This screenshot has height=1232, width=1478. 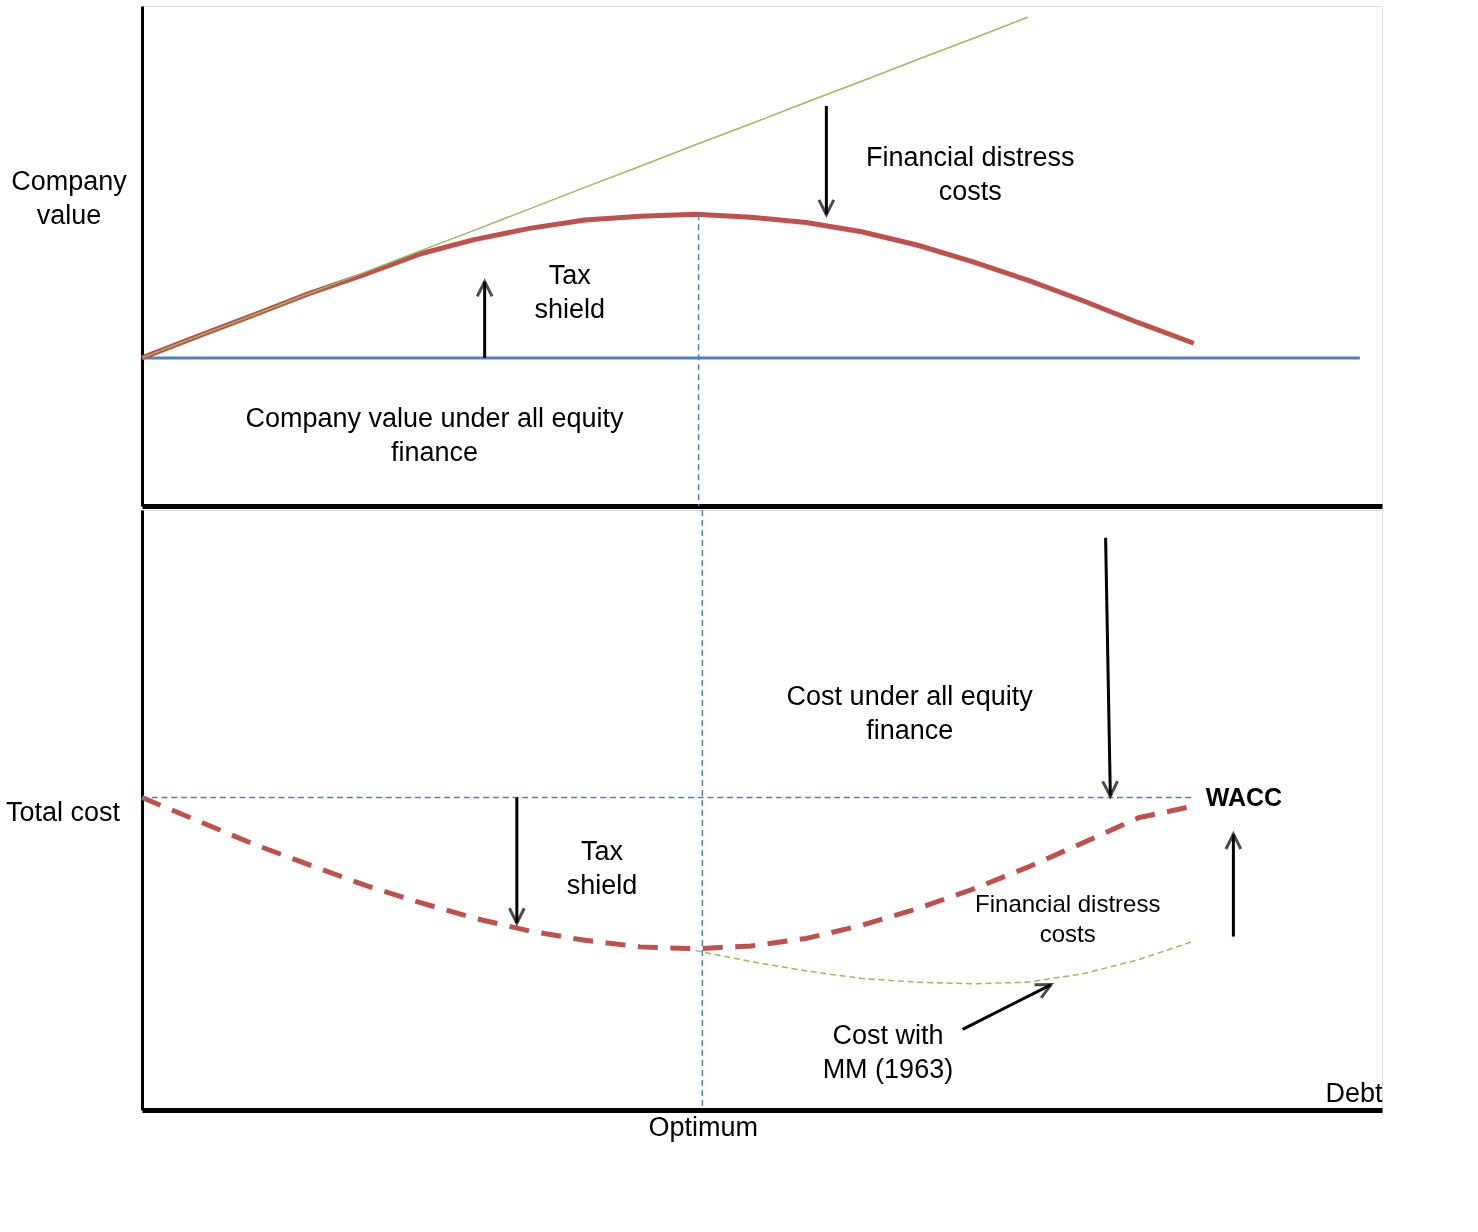 What do you see at coordinates (1244, 796) in the screenshot?
I see `ref-line-label: WACC` at bounding box center [1244, 796].